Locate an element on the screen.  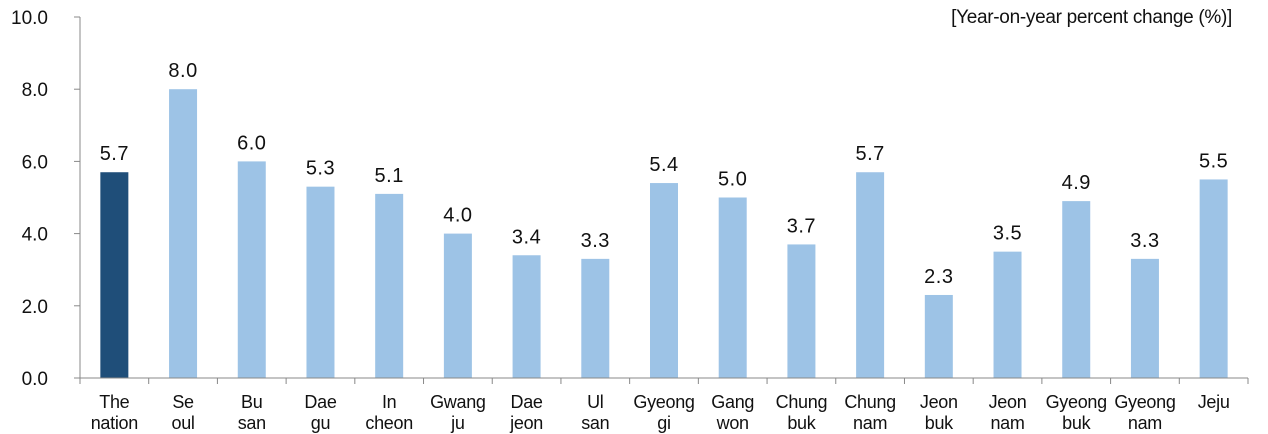
y-tick-label: 4.0 is located at coordinates (35, 235).